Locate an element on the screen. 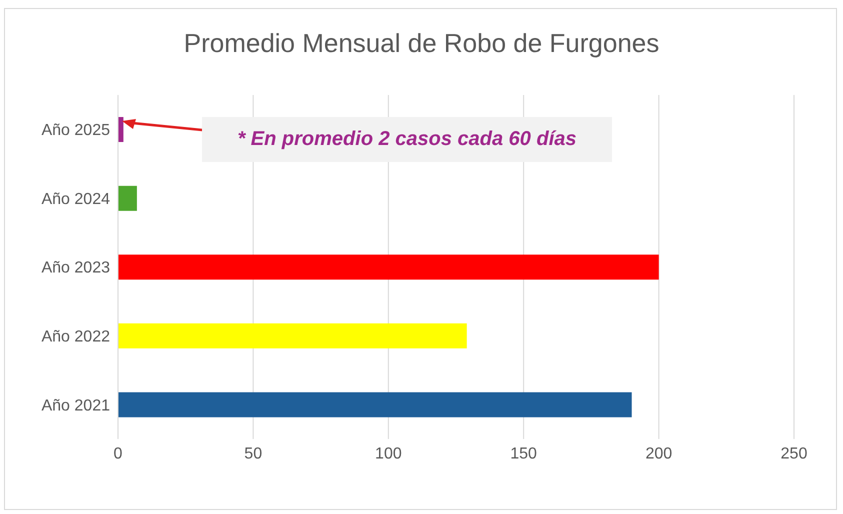  y-tick-label: Año 2023 is located at coordinates (75, 268).